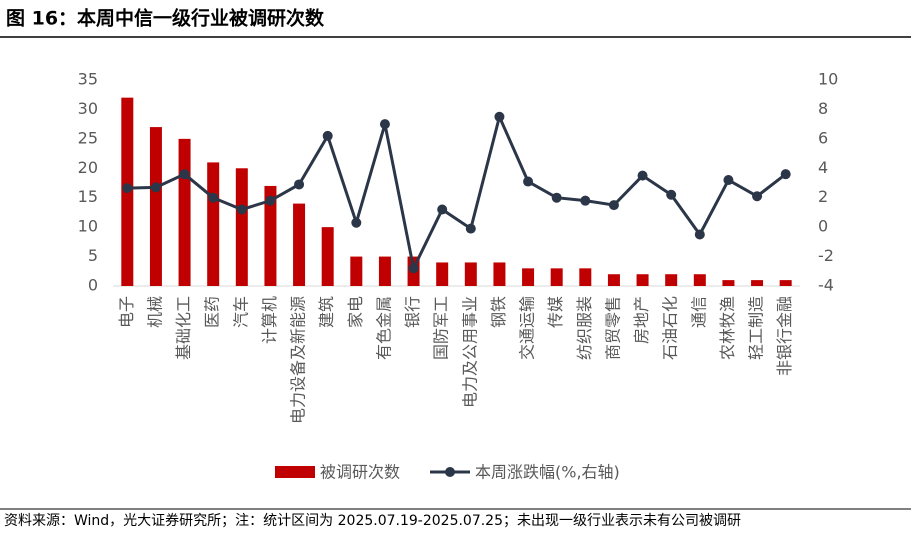  Describe the element at coordinates (727, 328) in the screenshot. I see `x-tick-label: 农林牧渔` at that location.